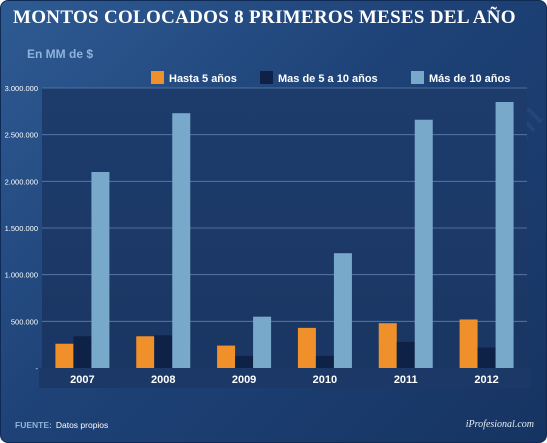  I want to click on bar-hasta-5-2010, so click(306, 347).